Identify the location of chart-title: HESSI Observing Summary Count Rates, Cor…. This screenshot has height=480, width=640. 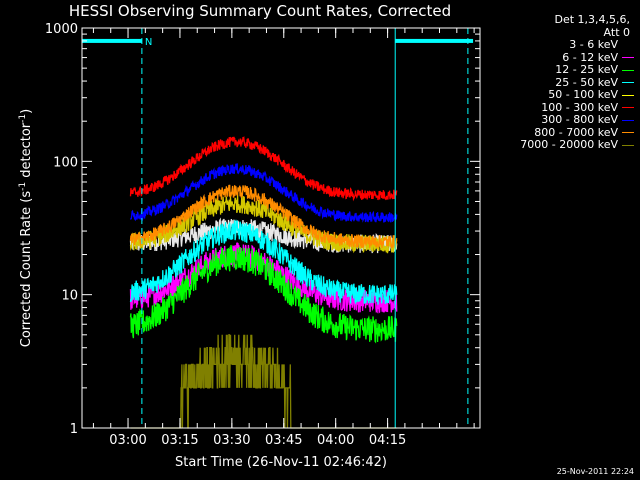
(260, 11).